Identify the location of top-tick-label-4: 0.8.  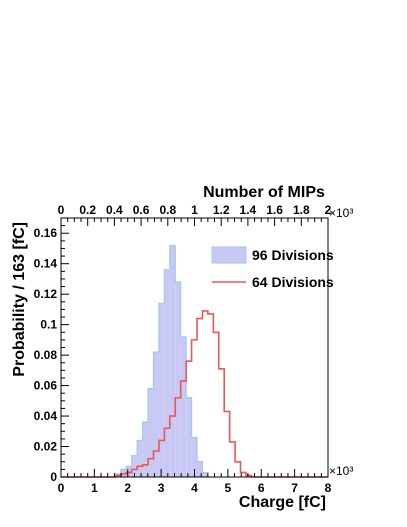
(167, 210).